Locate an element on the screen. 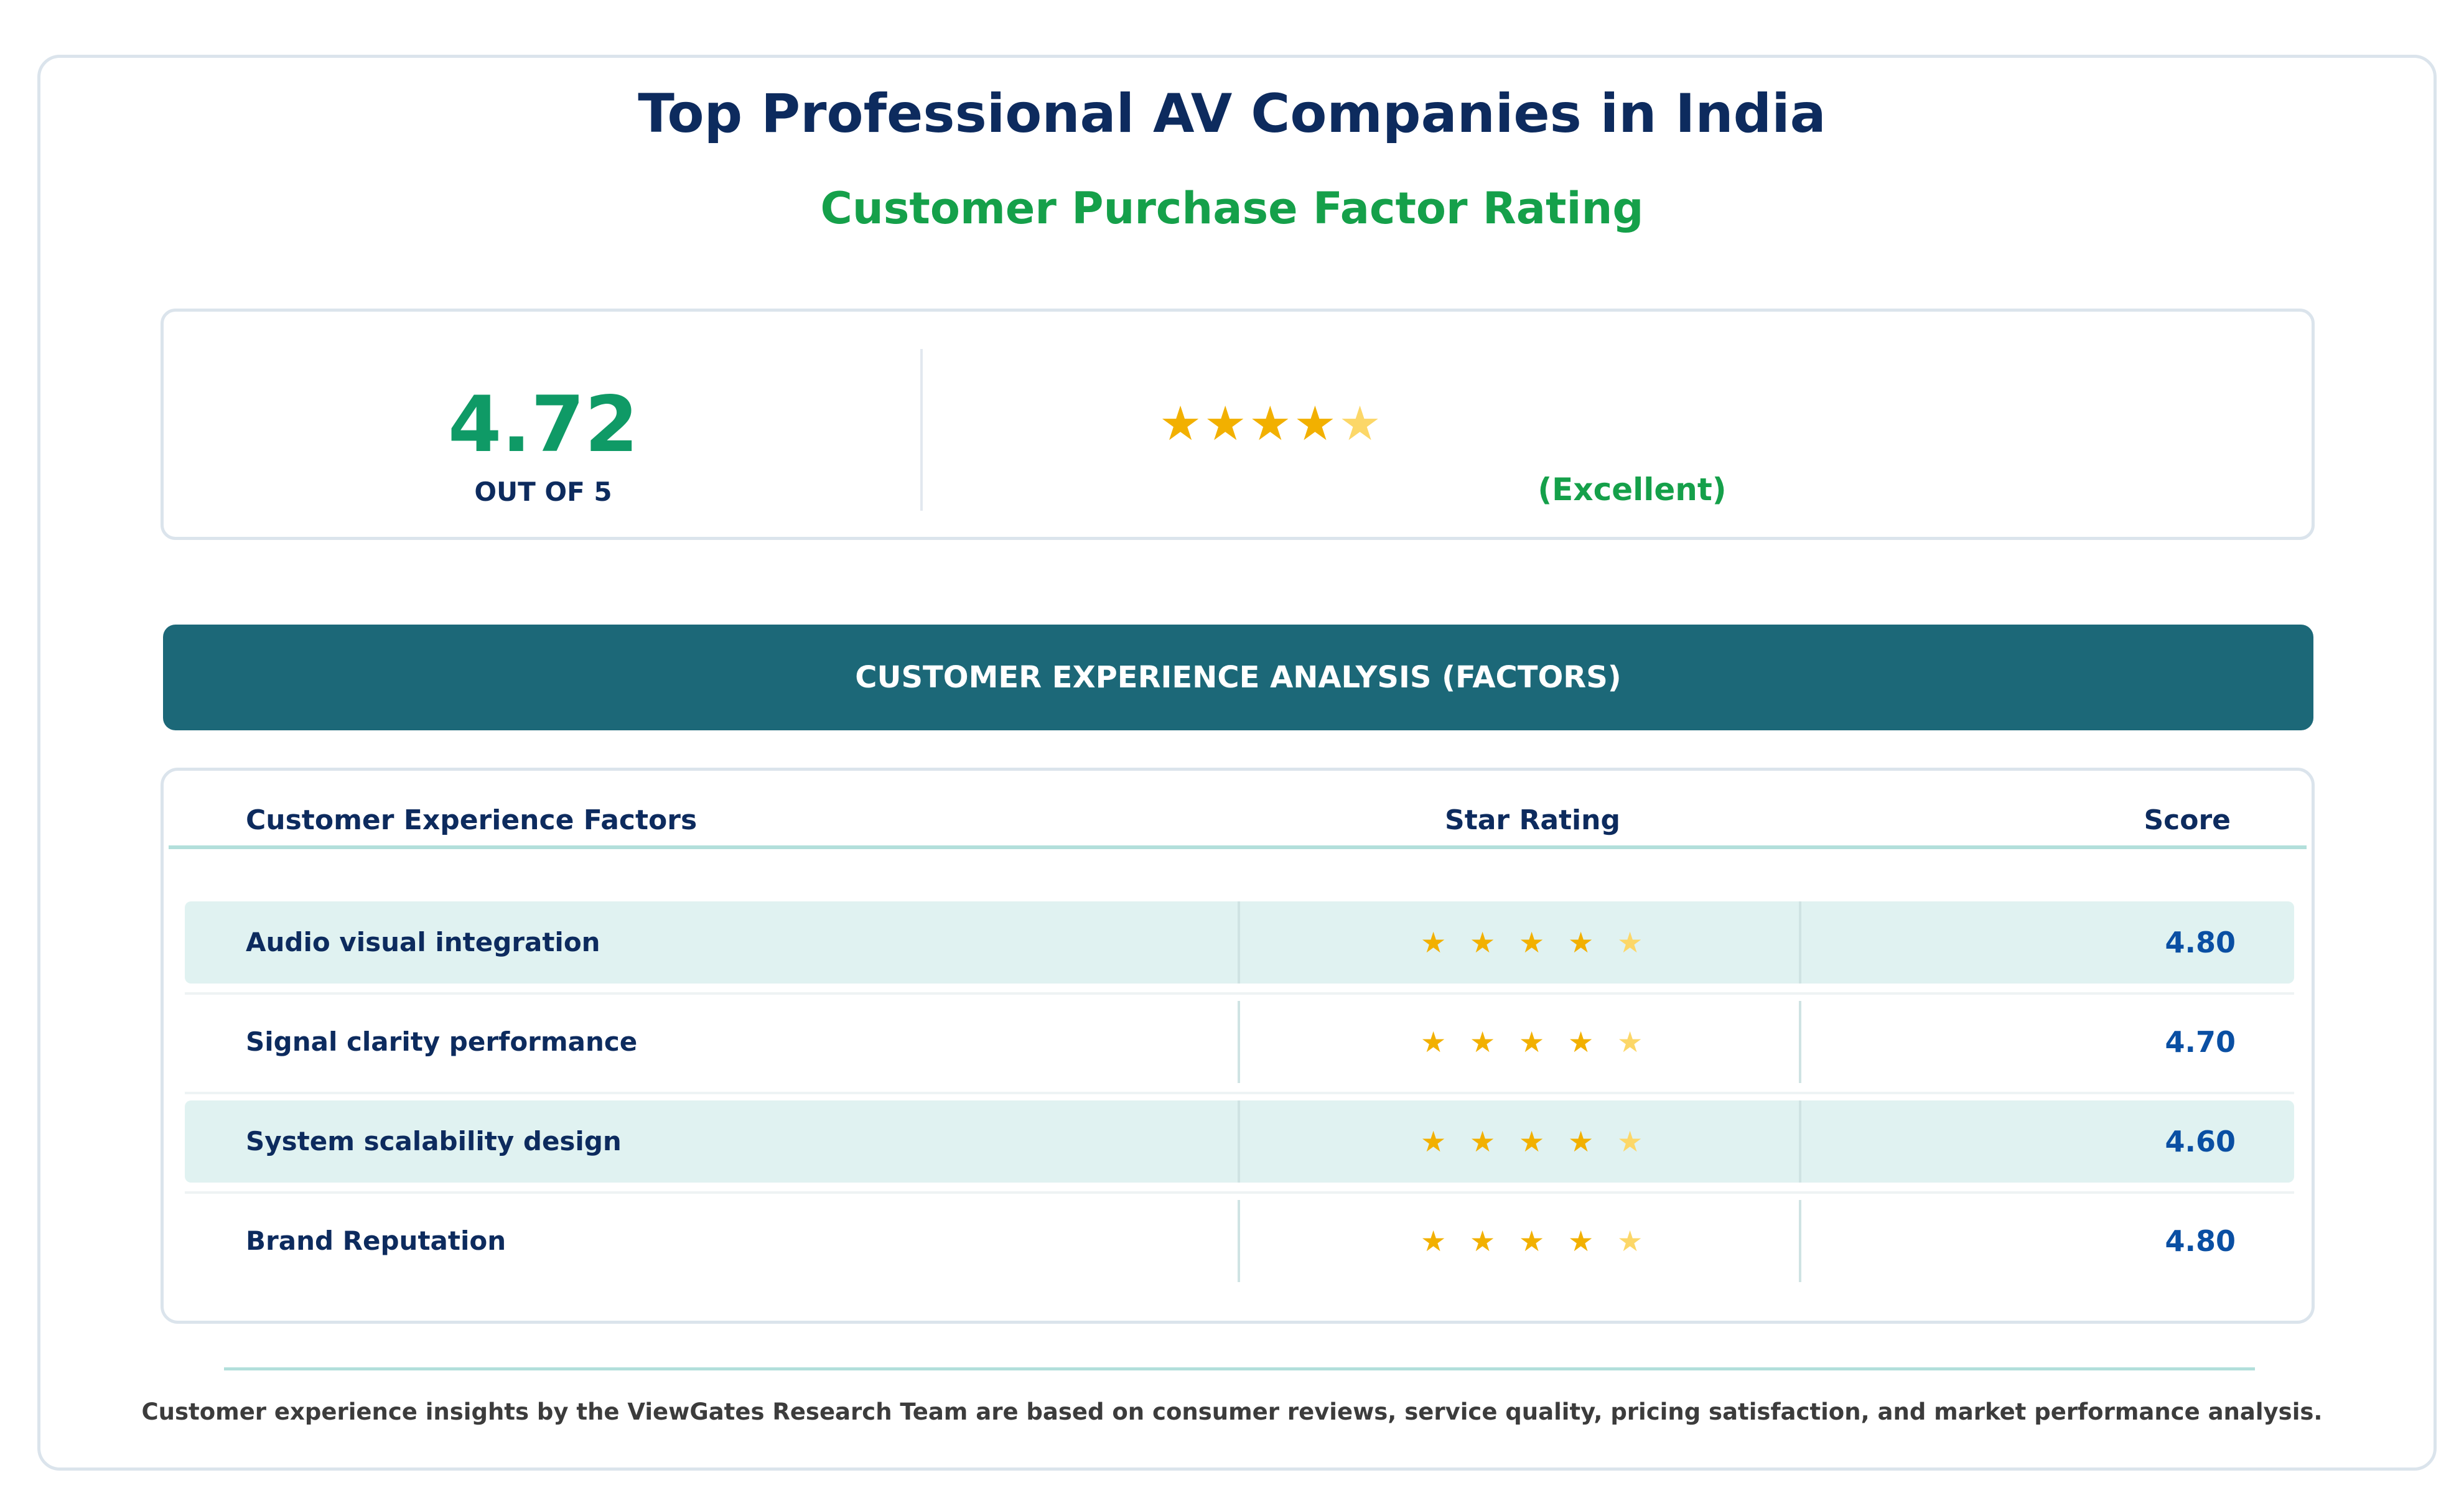  column-header-score: Score is located at coordinates (2187, 820).